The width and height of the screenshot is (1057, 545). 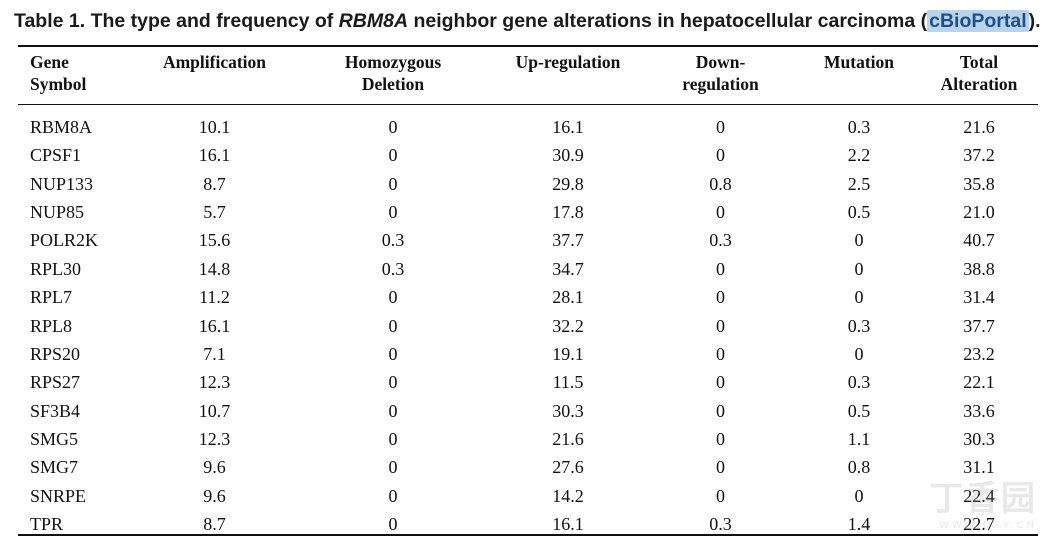 I want to click on gene-symbol-cell: SF3B4, so click(x=55, y=410).